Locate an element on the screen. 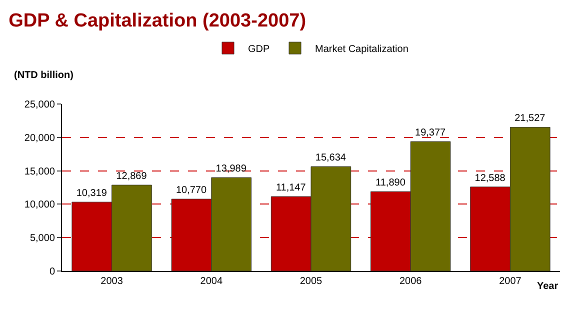 Image resolution: width=575 pixels, height=326 pixels. data-label: 12,869 is located at coordinates (132, 176).